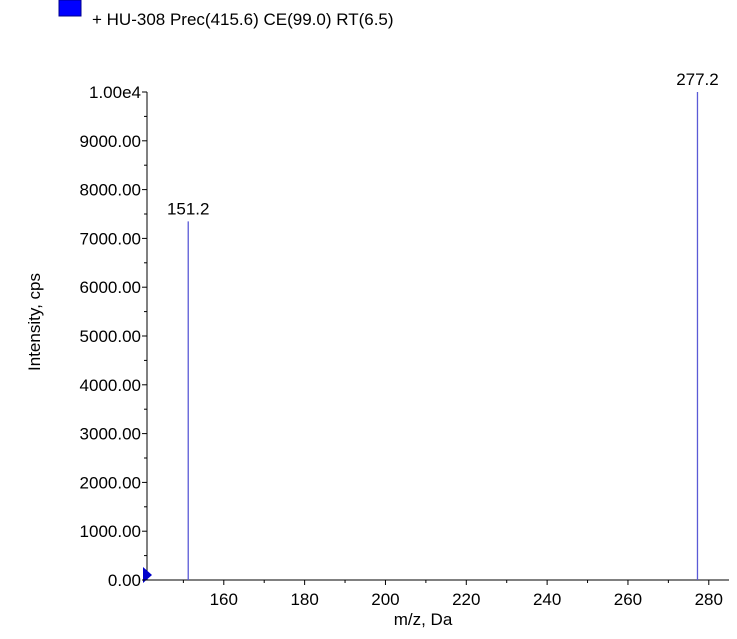 This screenshot has height=639, width=737. What do you see at coordinates (110, 385) in the screenshot?
I see `y-tick-label: 4000.00` at bounding box center [110, 385].